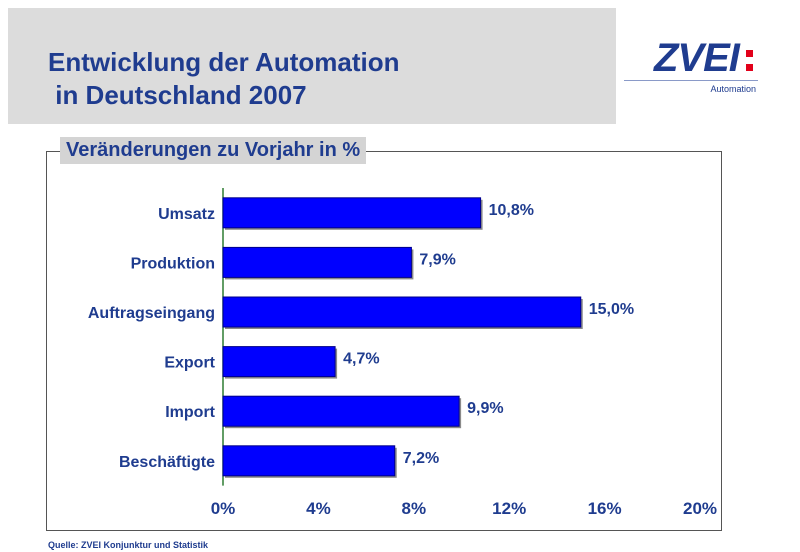  Describe the element at coordinates (511, 210) in the screenshot. I see `value-label: 10,8%` at that location.